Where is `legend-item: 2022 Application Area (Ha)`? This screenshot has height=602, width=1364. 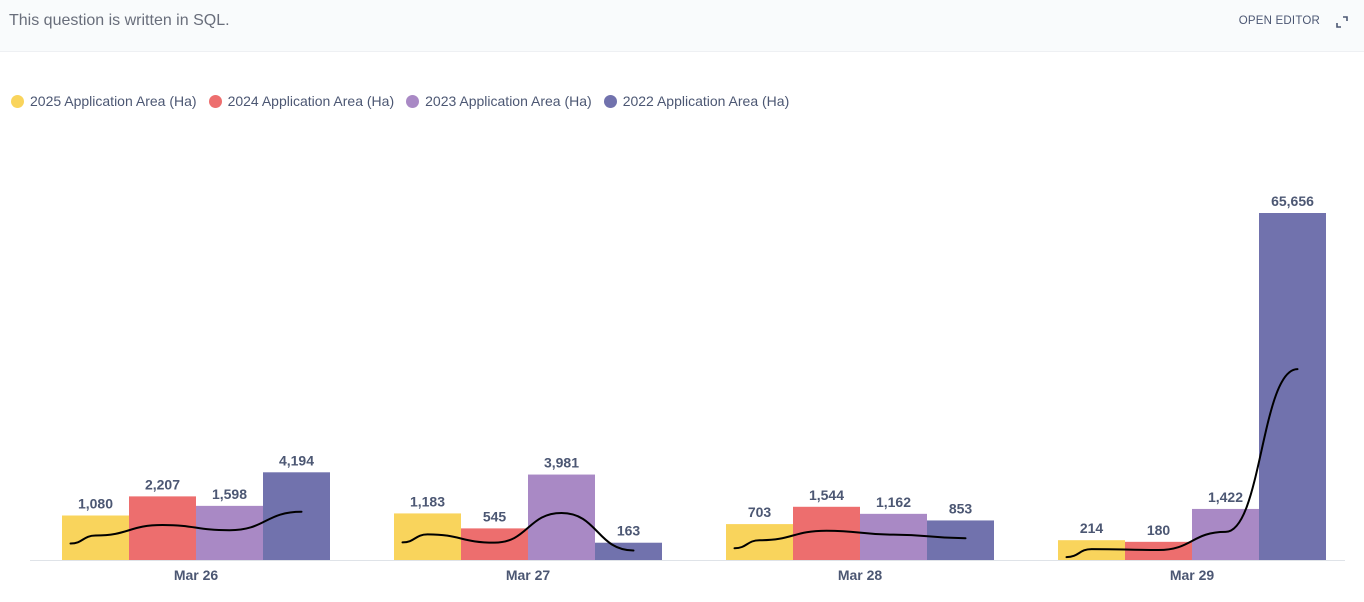 legend-item: 2022 Application Area (Ha) is located at coordinates (696, 101).